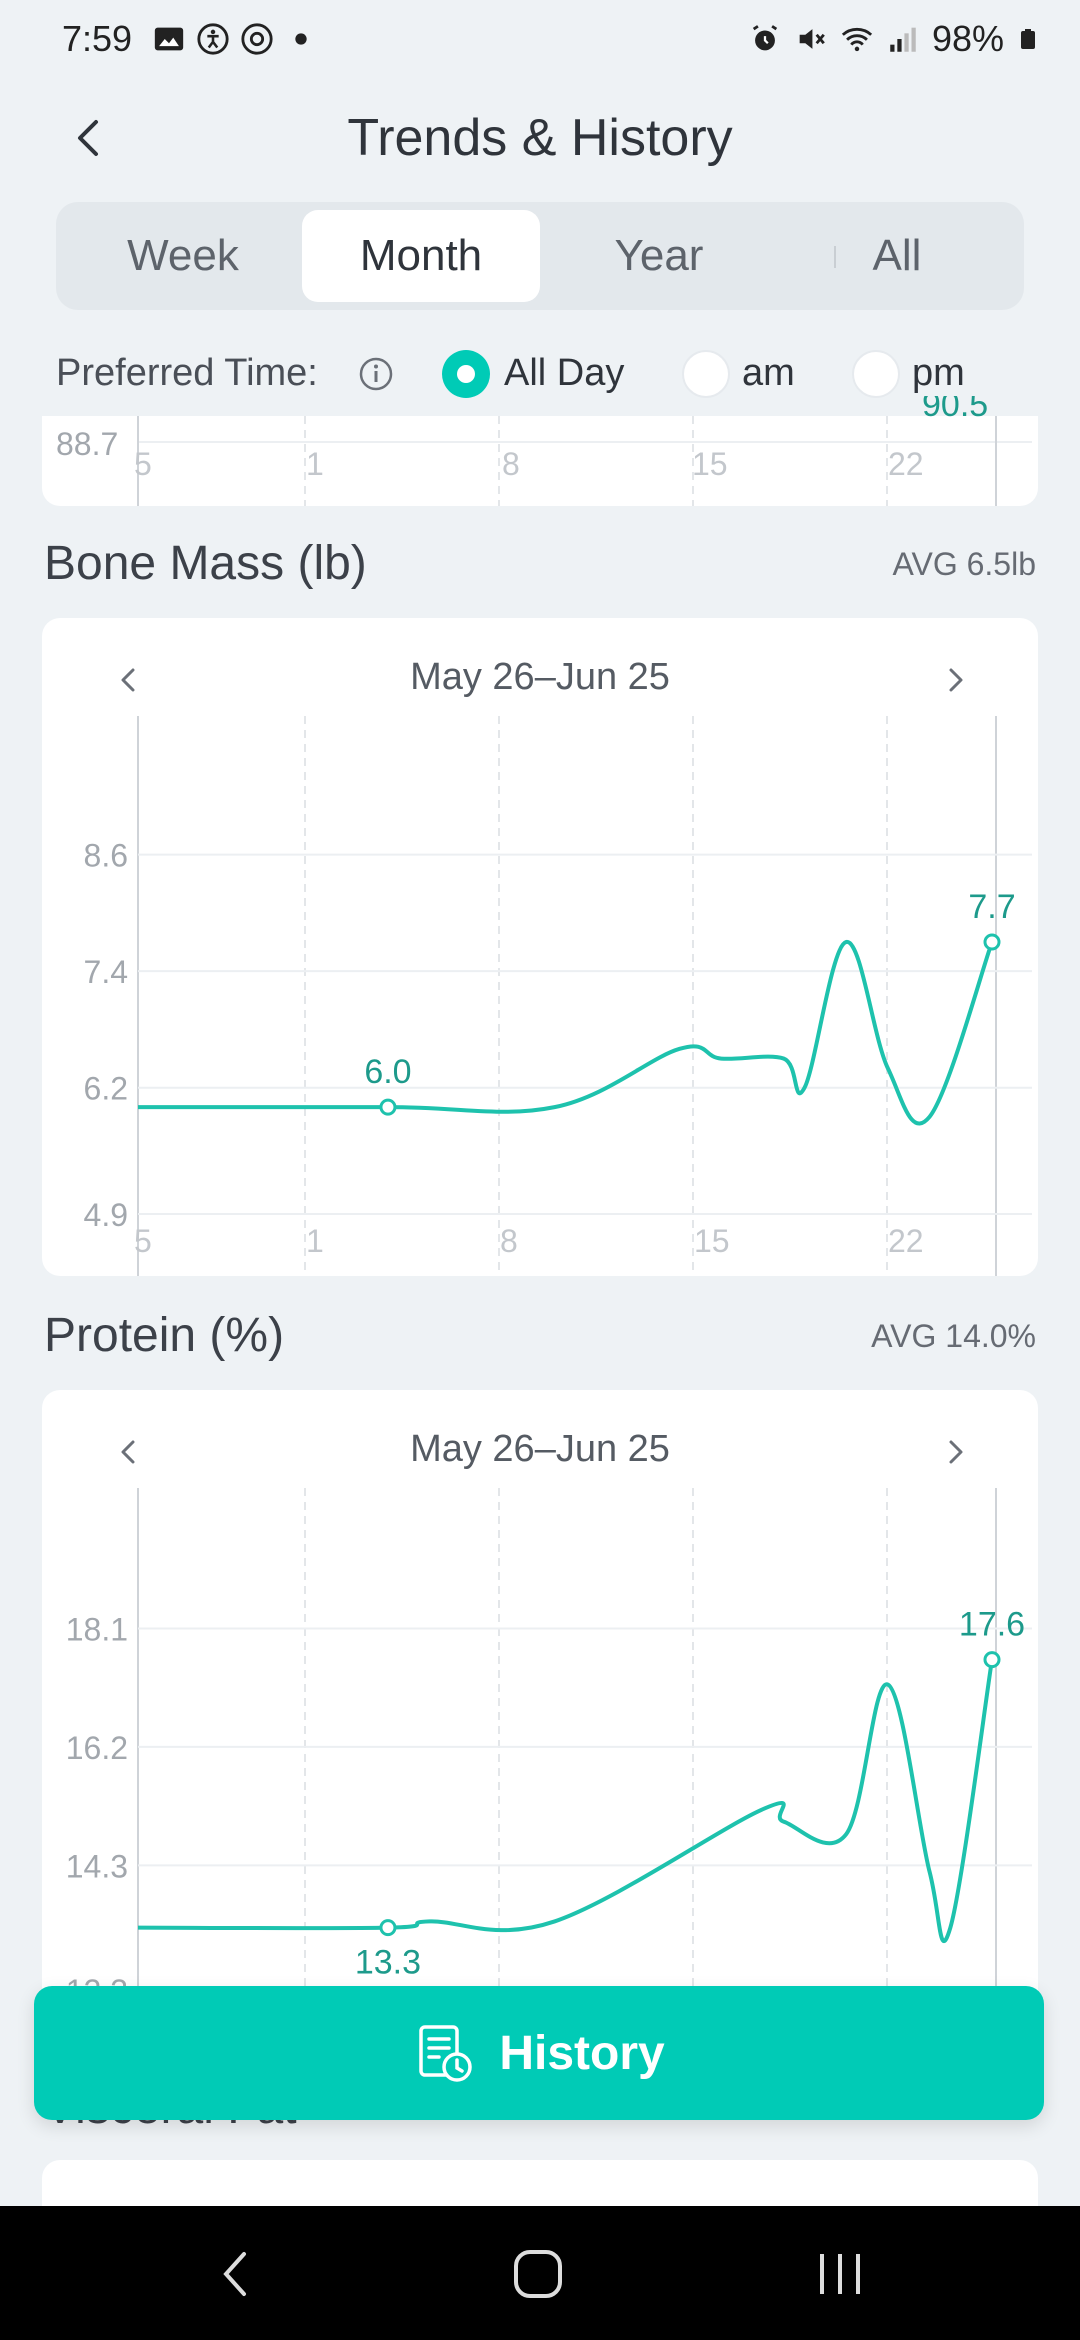 Image resolution: width=1080 pixels, height=2340 pixels. What do you see at coordinates (876, 374) in the screenshot?
I see `radio-pm` at bounding box center [876, 374].